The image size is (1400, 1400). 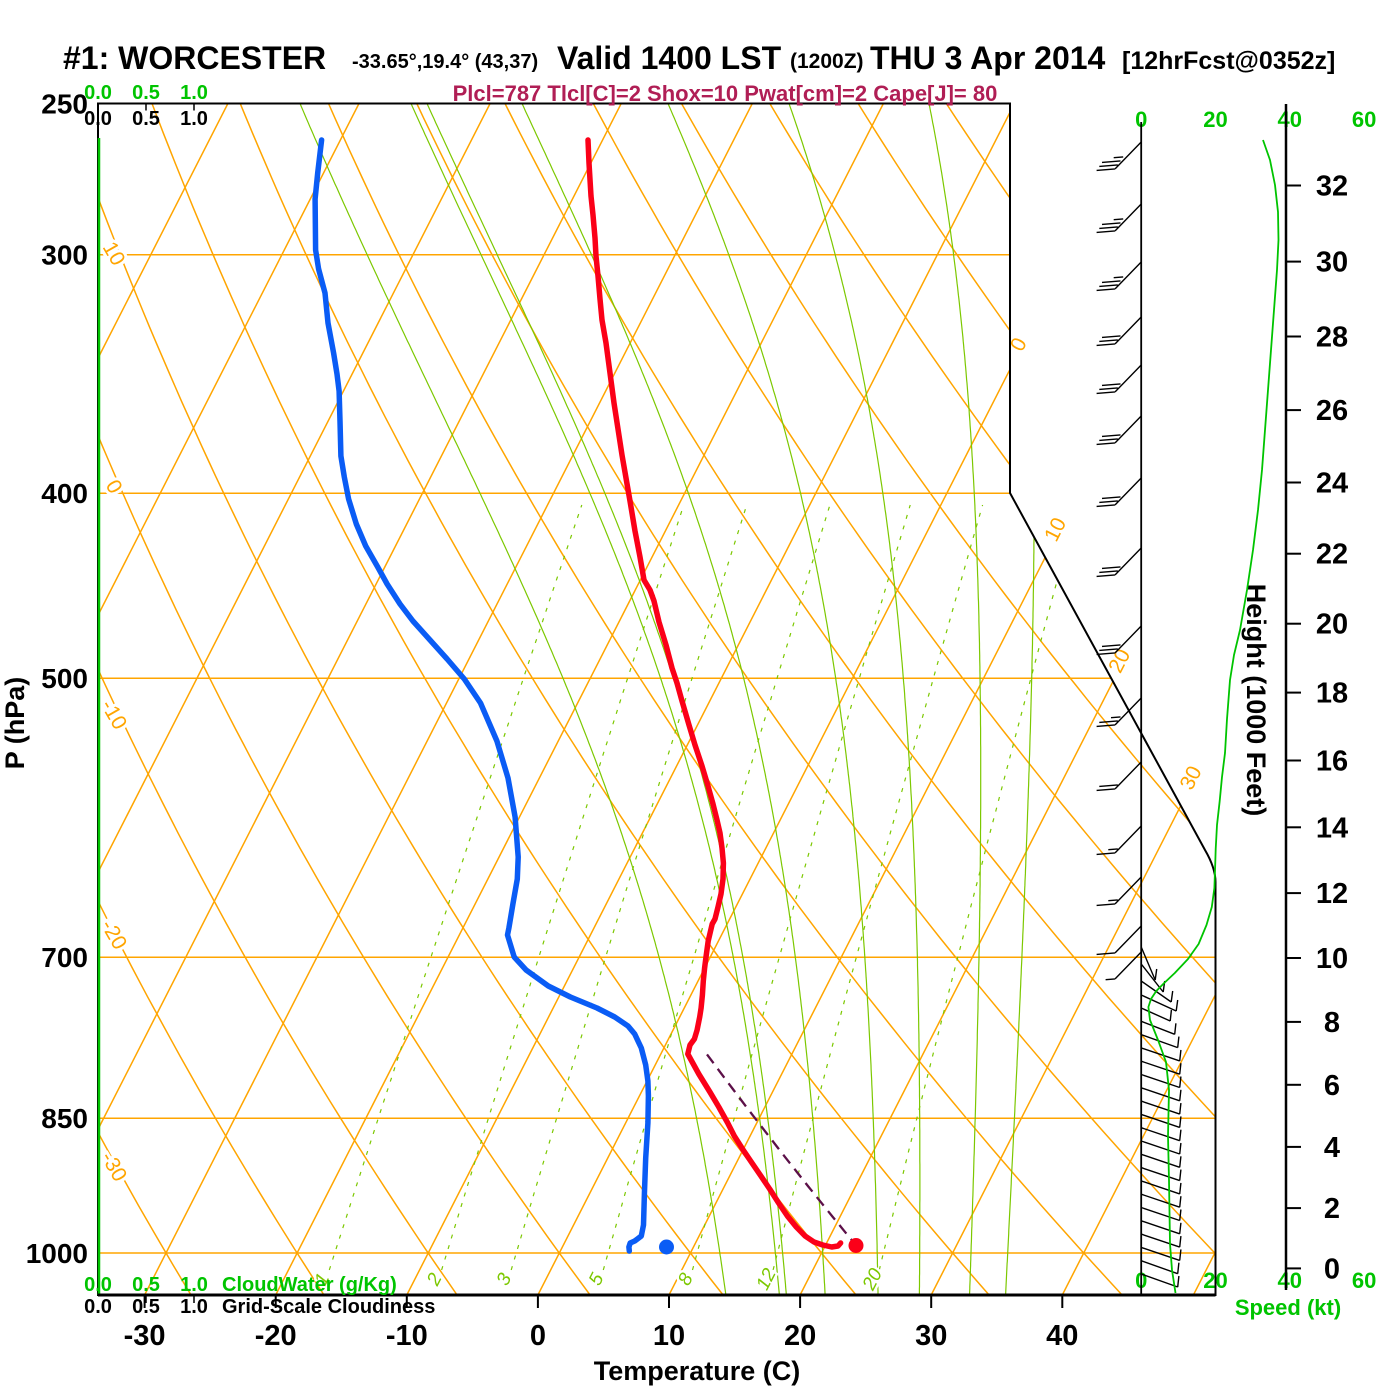 What do you see at coordinates (64, 255) in the screenshot?
I see `svg-text: 300` at bounding box center [64, 255].